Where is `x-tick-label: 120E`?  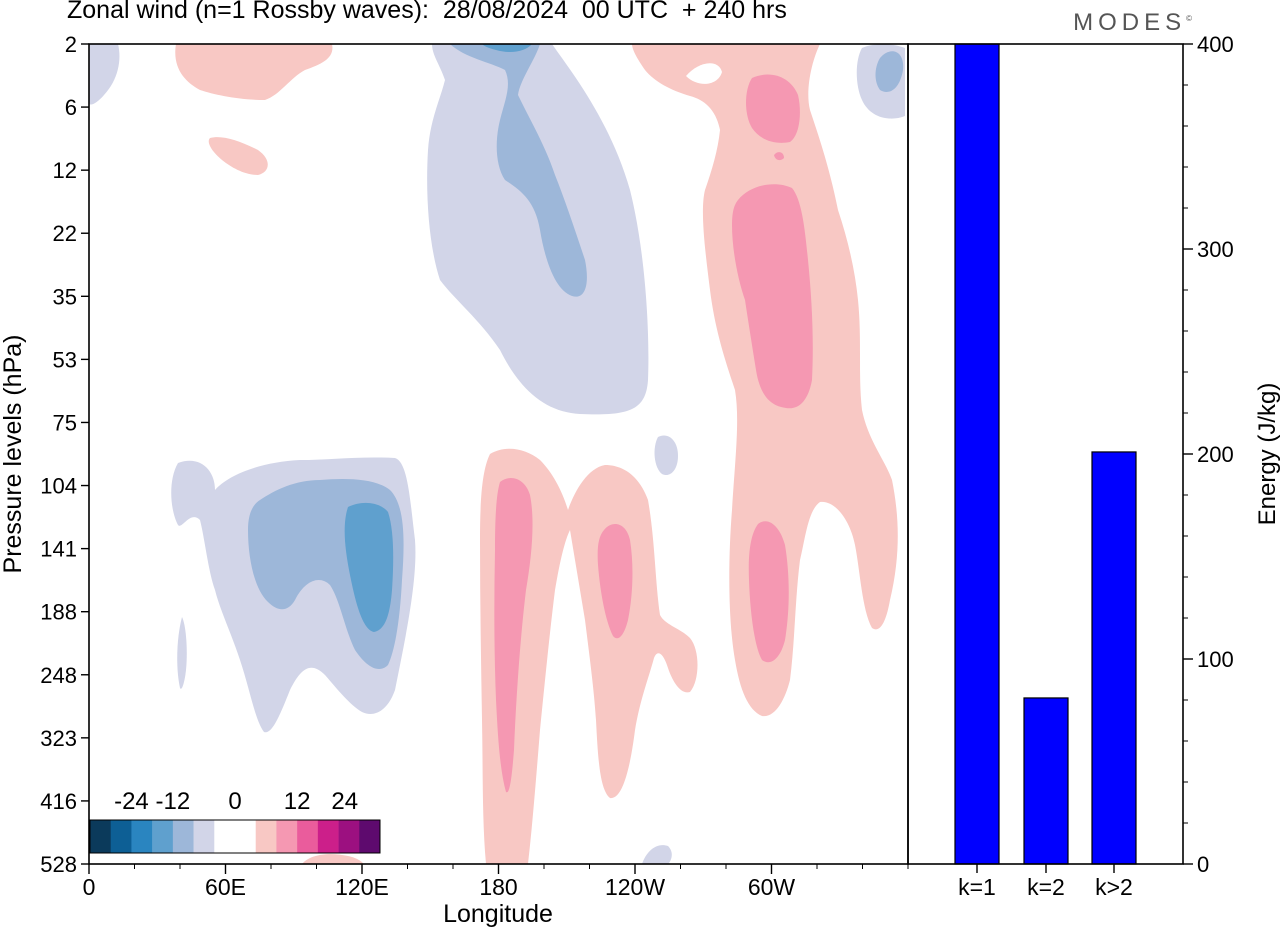
x-tick-label: 120E is located at coordinates (362, 887).